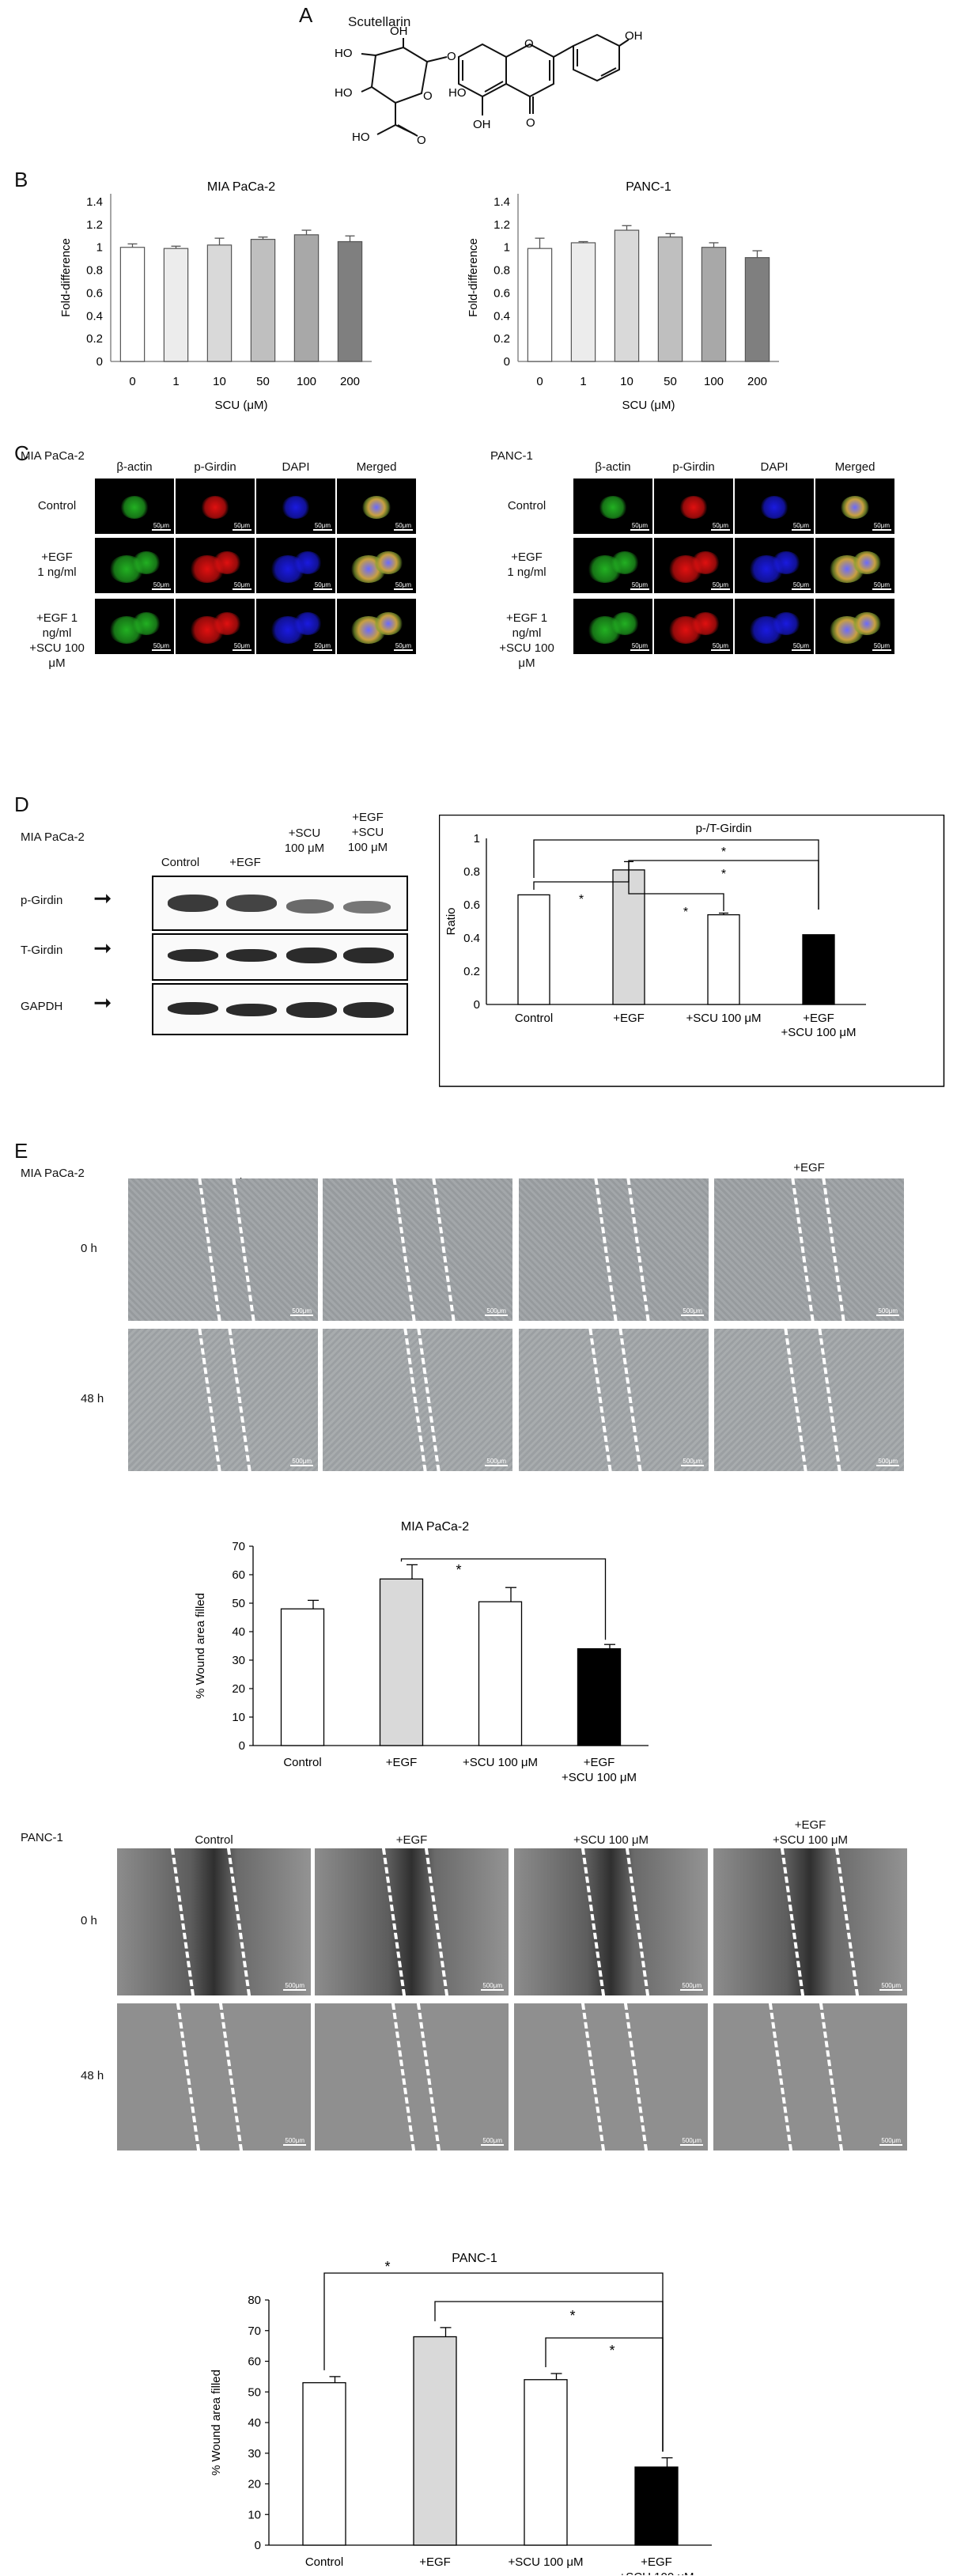 This screenshot has width=953, height=2576. I want to click on y-tick-label: 1.4, so click(502, 202).